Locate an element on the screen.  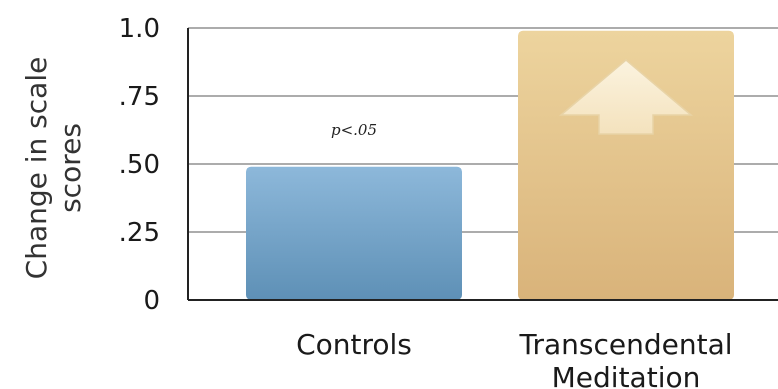
category-label: Controls is located at coordinates (354, 344).